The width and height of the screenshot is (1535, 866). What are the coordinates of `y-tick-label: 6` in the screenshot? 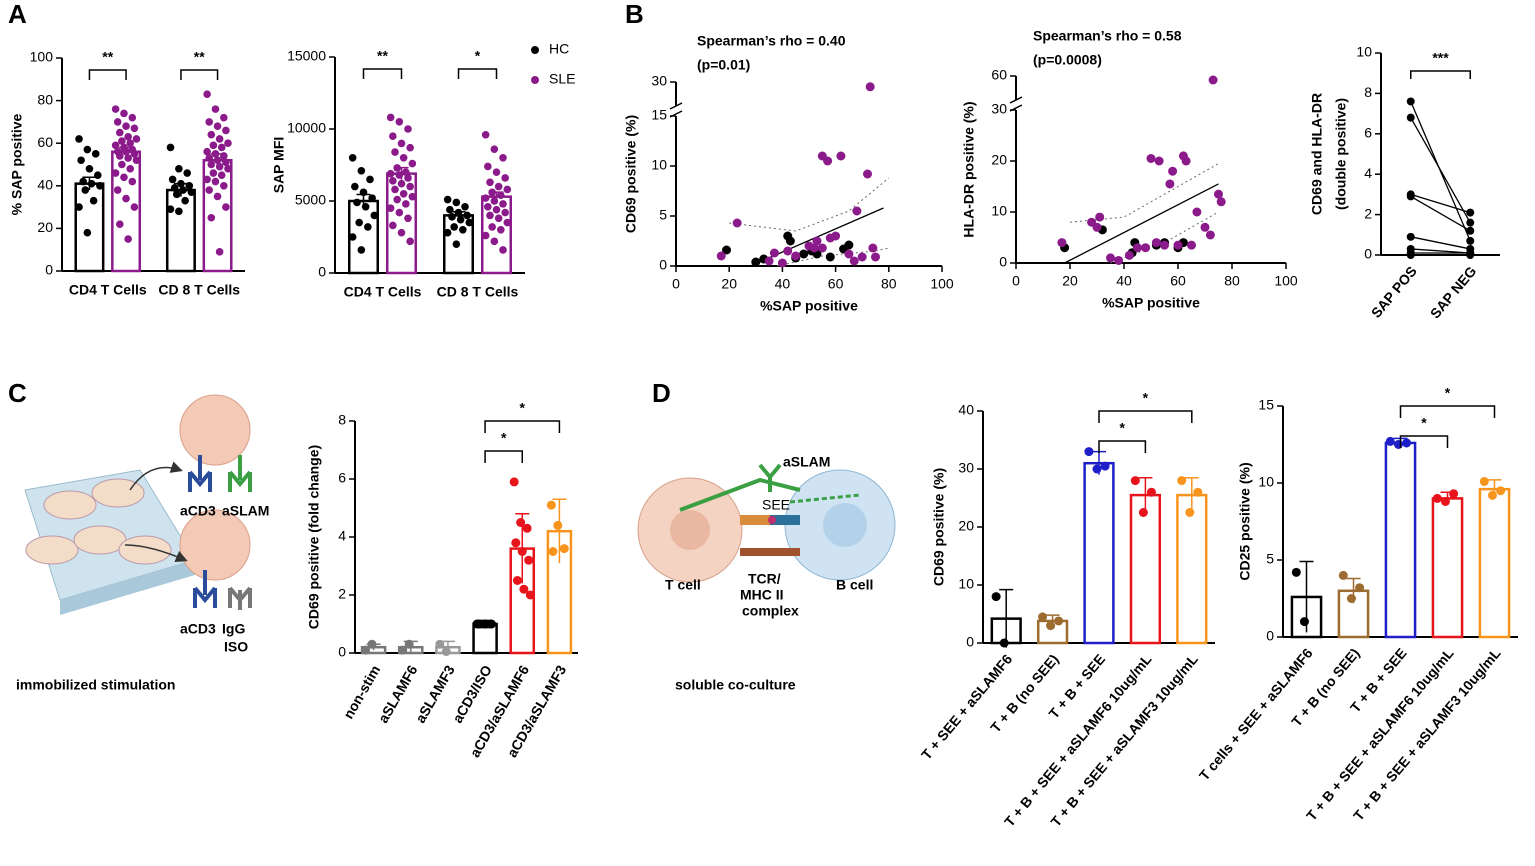 It's located at (342, 478).